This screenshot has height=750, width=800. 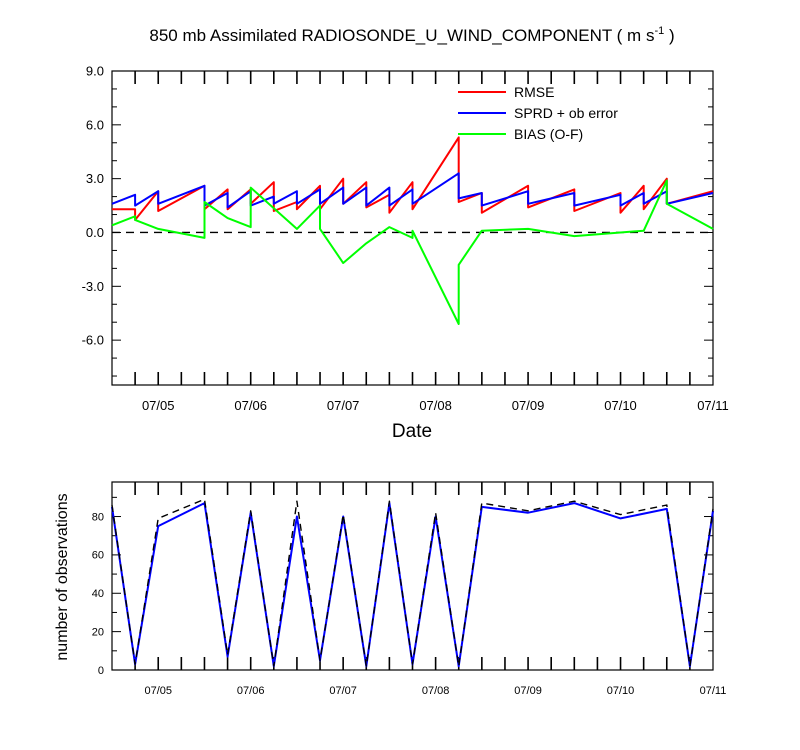 What do you see at coordinates (436, 691) in the screenshot?
I see `bottom-x-tick-label: 07/08` at bounding box center [436, 691].